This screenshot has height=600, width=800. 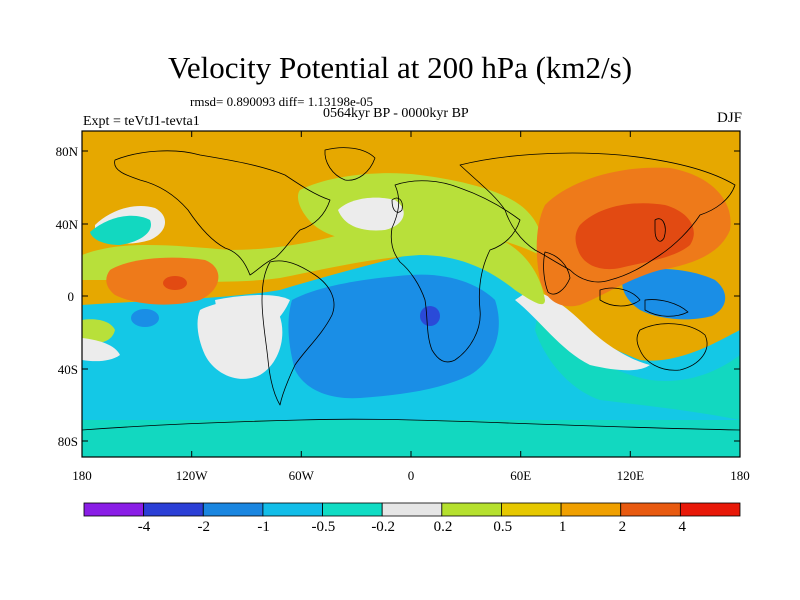 What do you see at coordinates (631, 475) in the screenshot?
I see `lon-label-120e: 120E` at bounding box center [631, 475].